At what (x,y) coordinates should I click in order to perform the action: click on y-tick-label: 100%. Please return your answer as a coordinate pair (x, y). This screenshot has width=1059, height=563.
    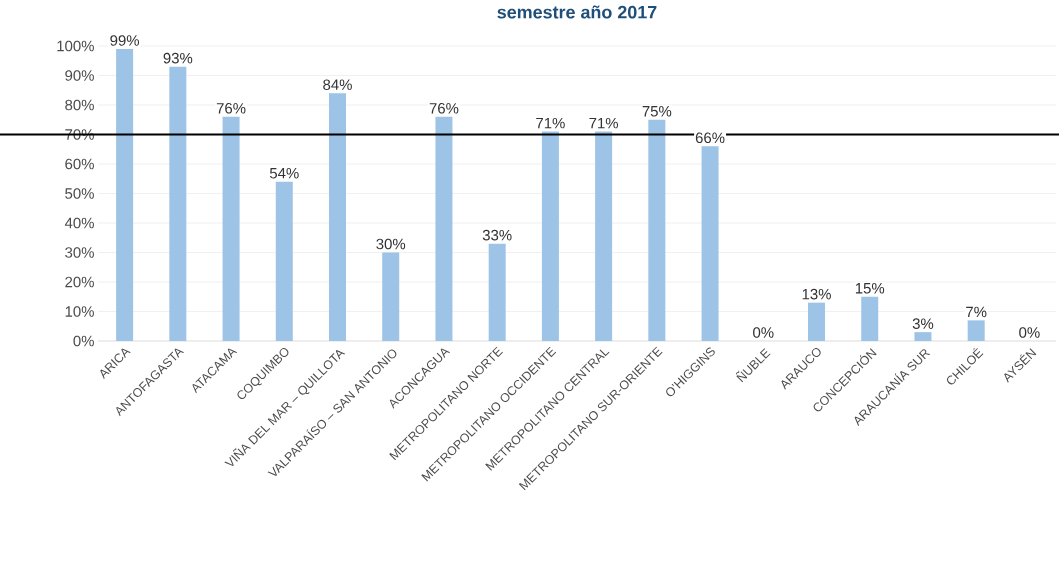
    Looking at the image, I should click on (75, 46).